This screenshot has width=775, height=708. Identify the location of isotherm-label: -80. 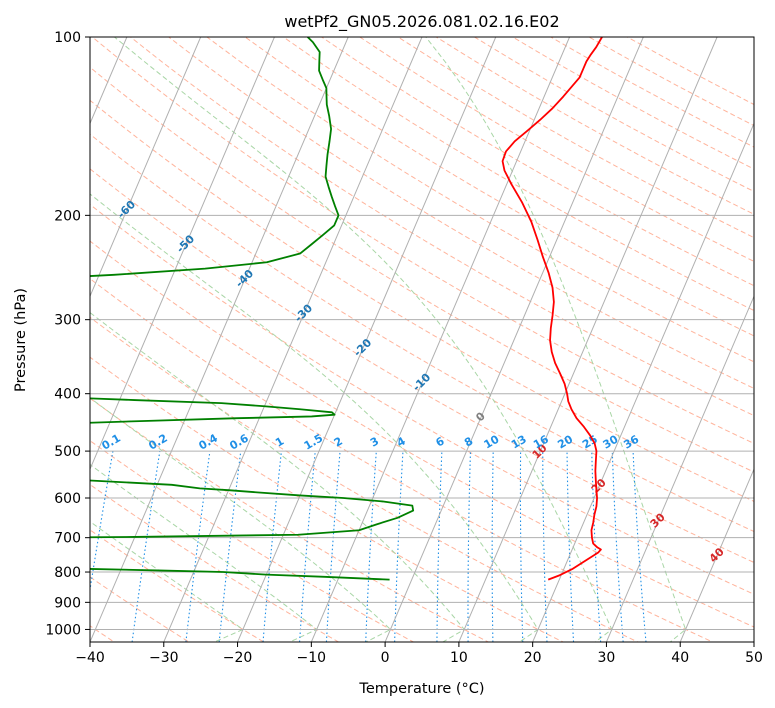
(10, 139).